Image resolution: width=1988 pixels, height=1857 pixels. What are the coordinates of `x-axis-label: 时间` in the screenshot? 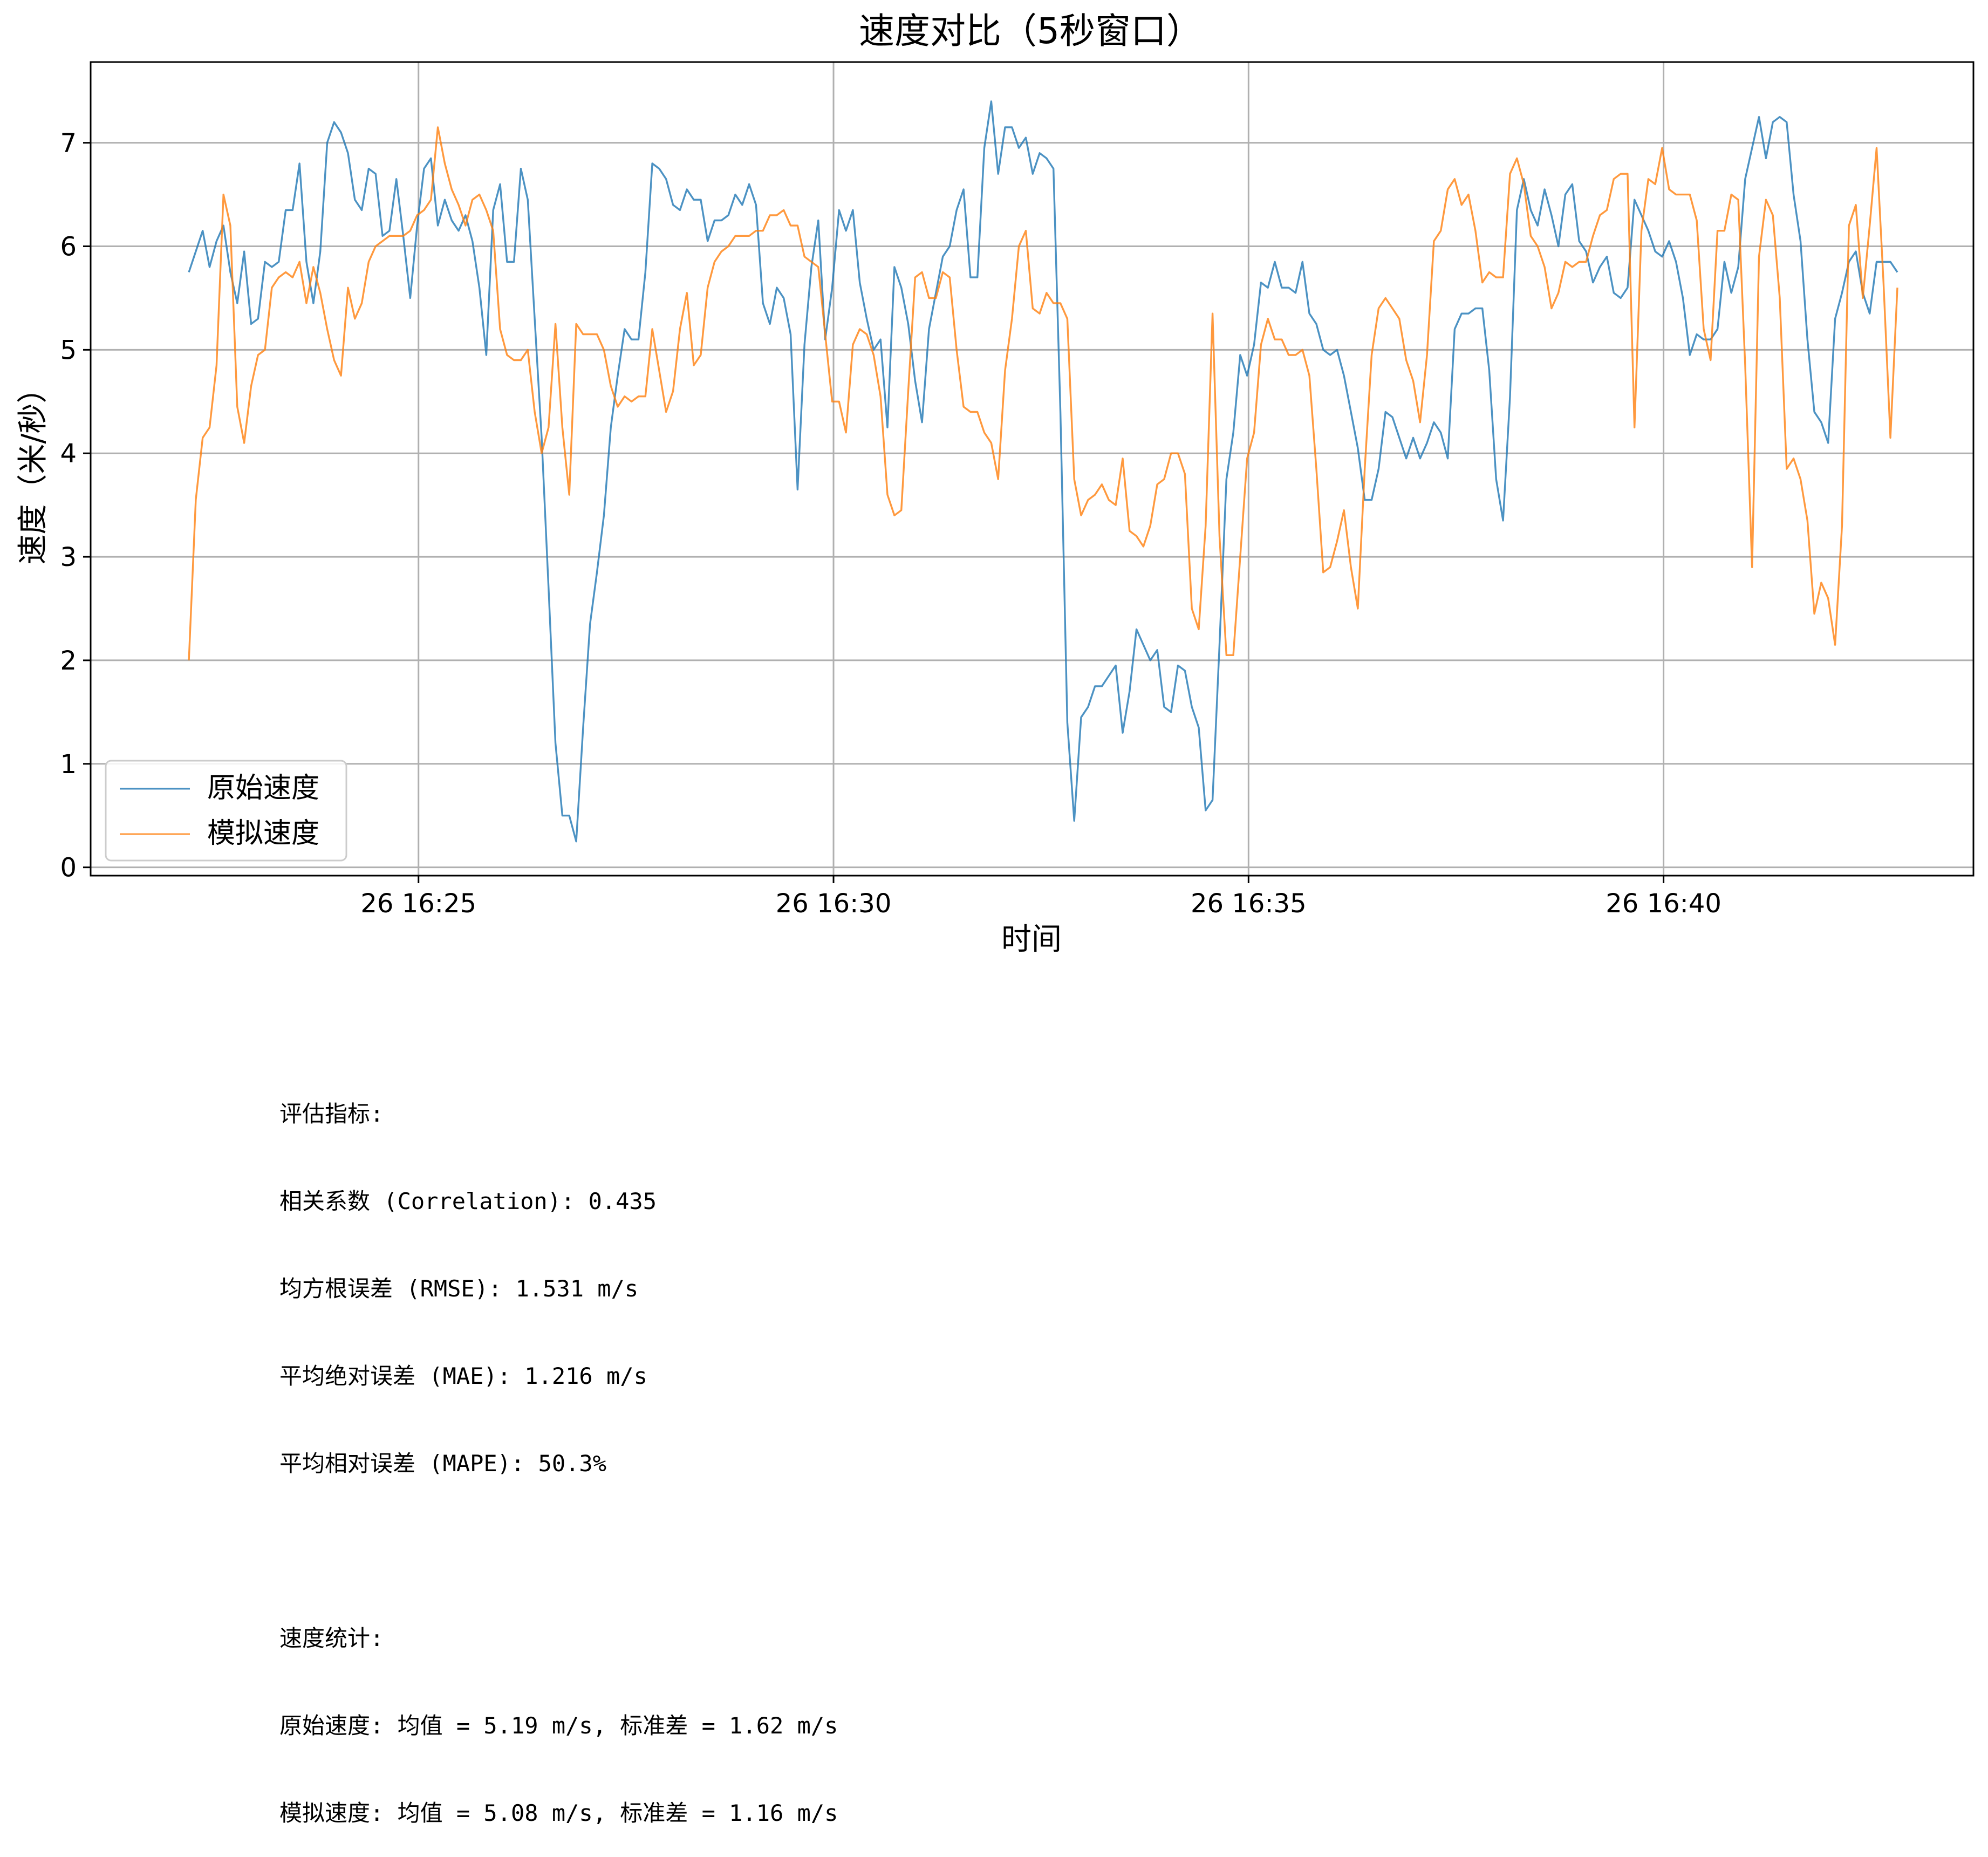 It's located at (1031, 940).